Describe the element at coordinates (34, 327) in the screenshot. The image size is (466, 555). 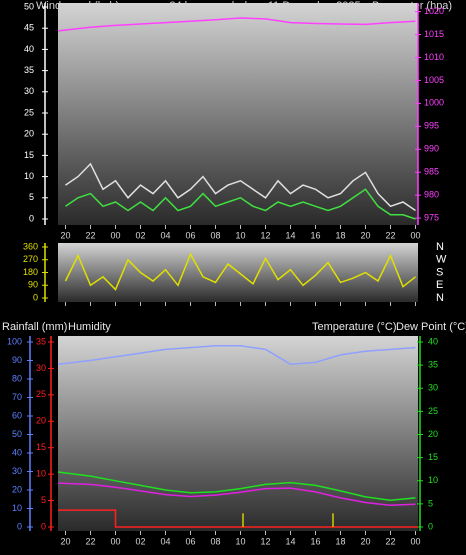
I see `series-label: Rainfall (mm)` at that location.